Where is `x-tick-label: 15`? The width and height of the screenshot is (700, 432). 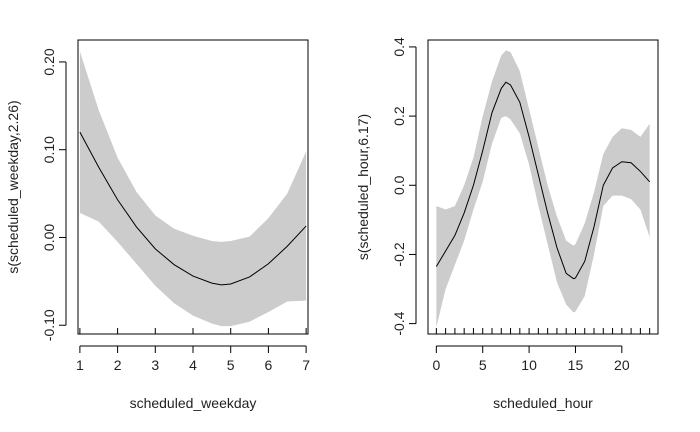
x-tick-label: 15 is located at coordinates (576, 365).